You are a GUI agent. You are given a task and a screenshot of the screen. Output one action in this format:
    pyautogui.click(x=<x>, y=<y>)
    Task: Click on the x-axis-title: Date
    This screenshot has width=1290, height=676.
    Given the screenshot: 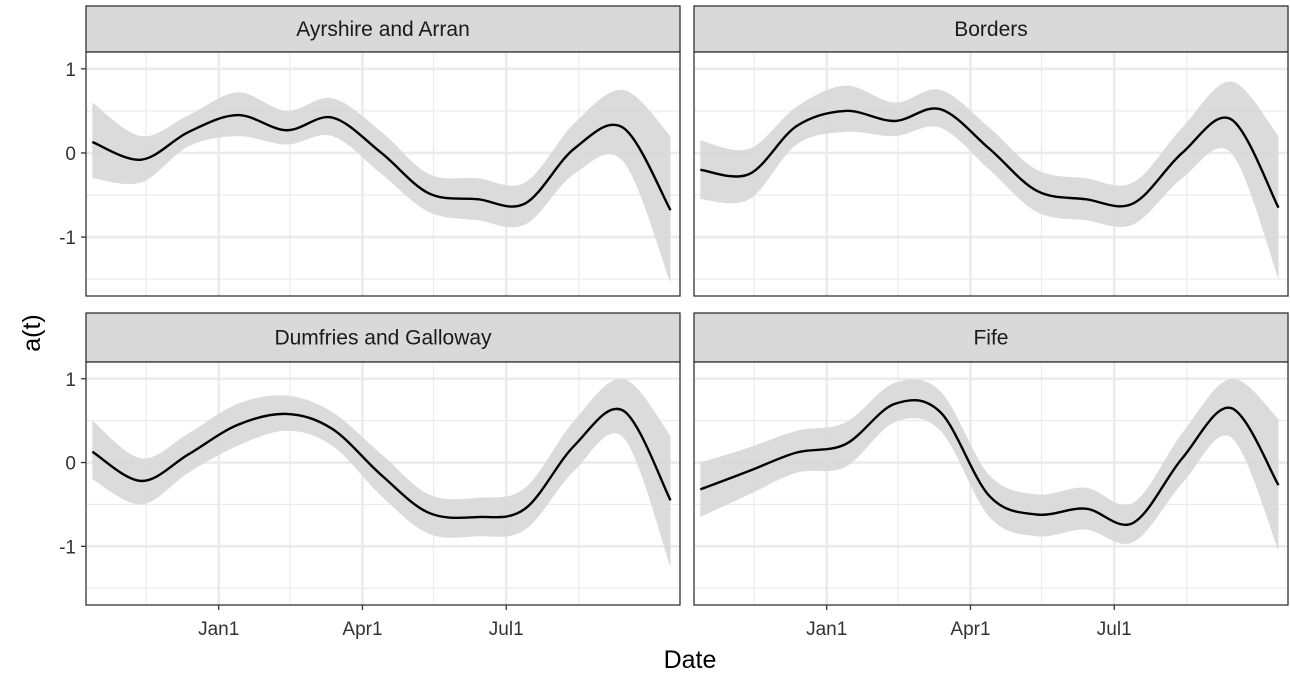 What is the action you would take?
    pyautogui.click(x=690, y=660)
    